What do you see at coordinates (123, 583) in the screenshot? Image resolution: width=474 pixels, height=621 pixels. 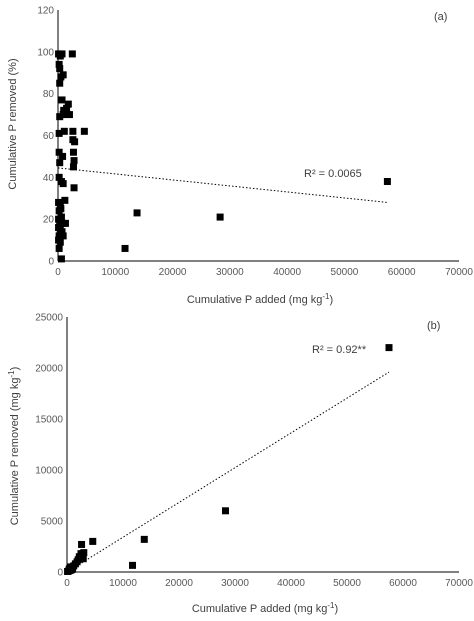 I see `panel-b-x-tick-label: 10000` at bounding box center [123, 583].